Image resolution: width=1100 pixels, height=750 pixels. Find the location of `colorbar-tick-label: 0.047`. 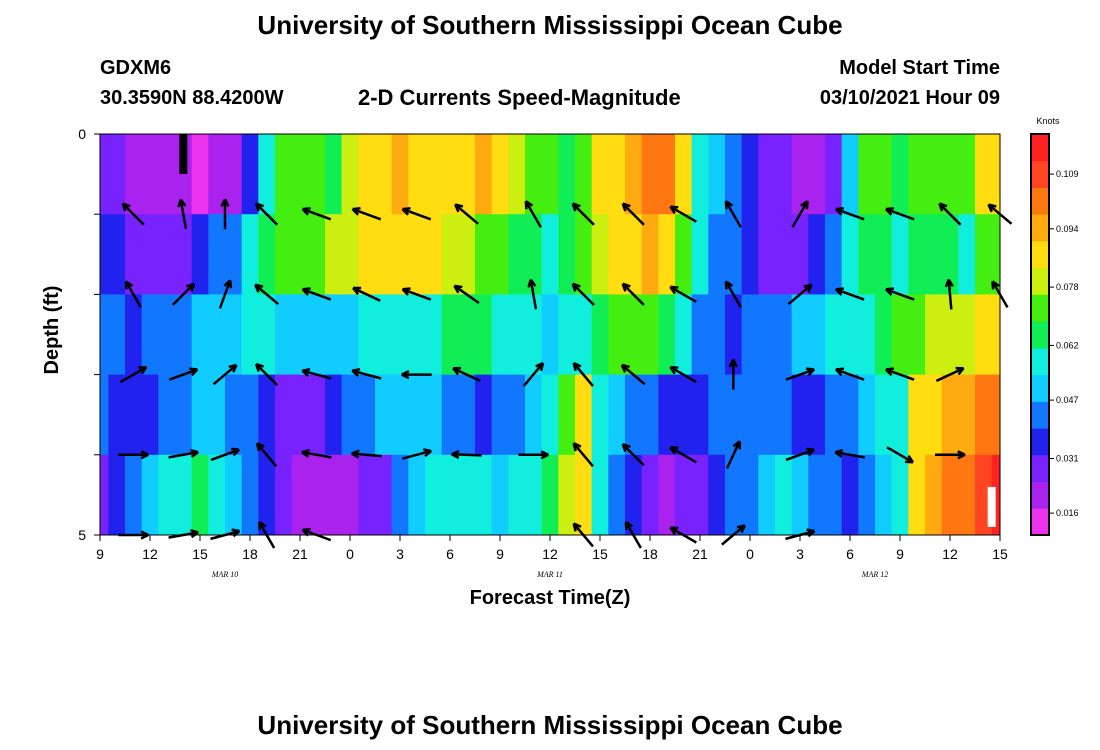

colorbar-tick-label: 0.047 is located at coordinates (1067, 400).